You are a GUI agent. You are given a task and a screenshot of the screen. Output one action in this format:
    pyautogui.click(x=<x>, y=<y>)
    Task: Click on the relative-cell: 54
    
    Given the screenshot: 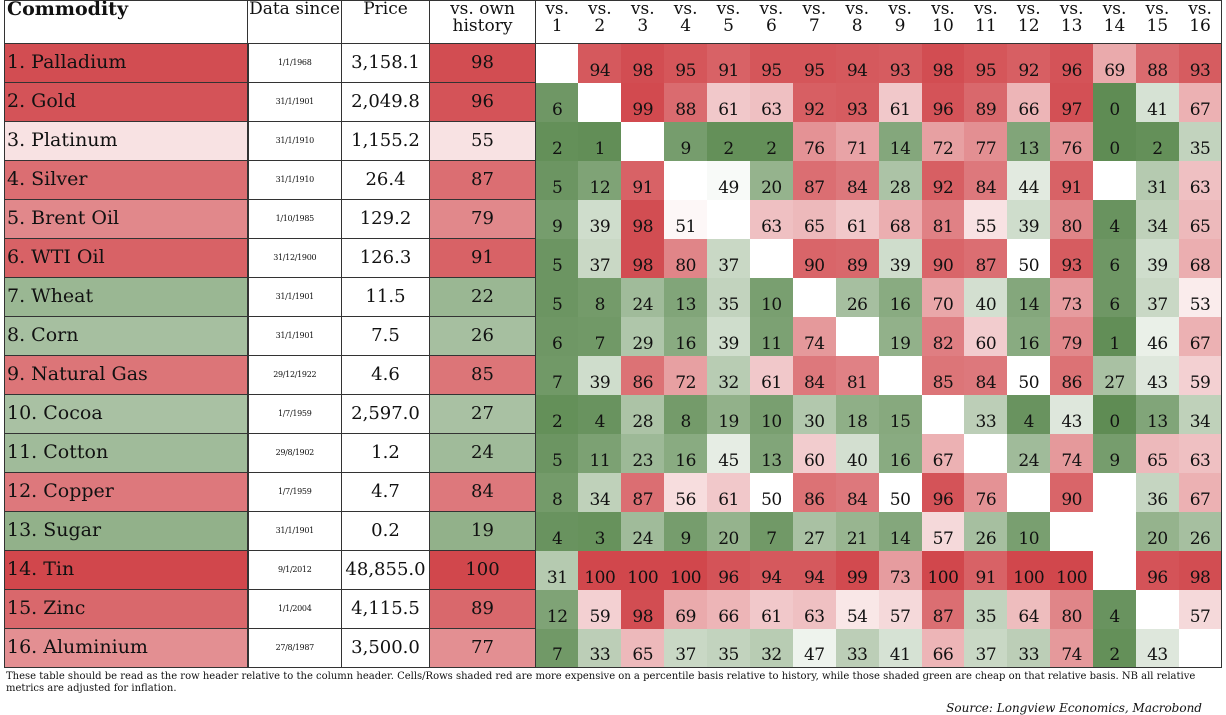 What is the action you would take?
    pyautogui.click(x=857, y=609)
    